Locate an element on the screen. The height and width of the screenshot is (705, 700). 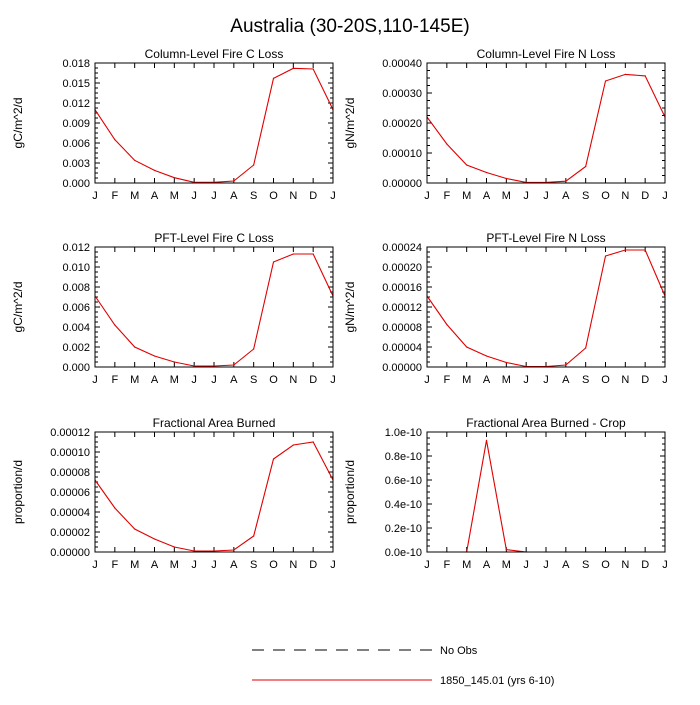
y-axis-label: gN/m^2/d is located at coordinates (350, 123).